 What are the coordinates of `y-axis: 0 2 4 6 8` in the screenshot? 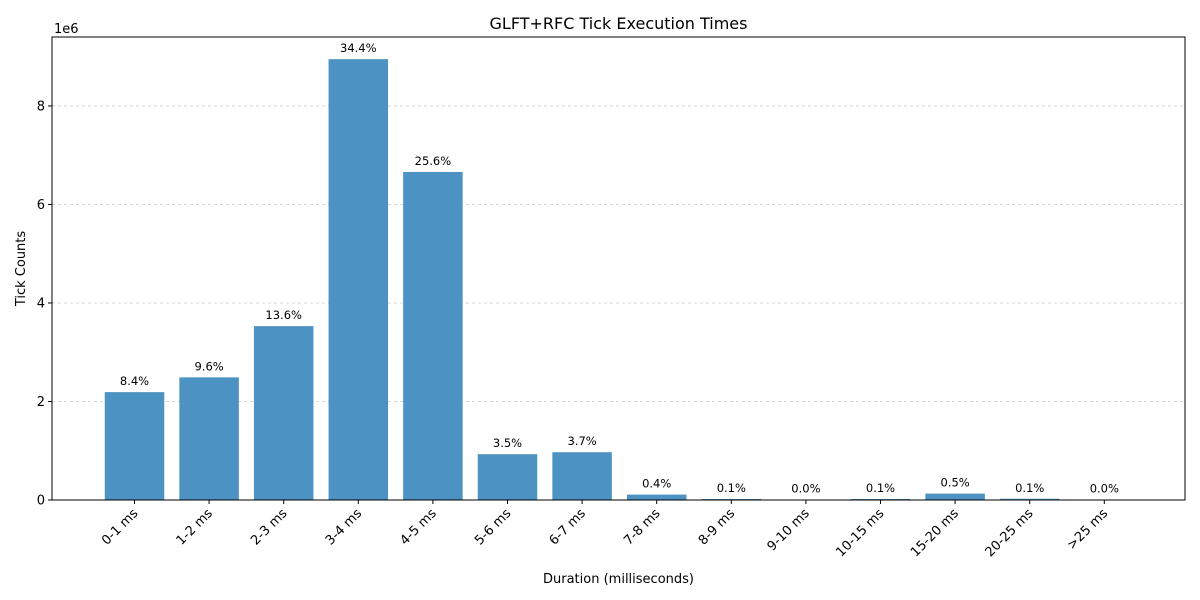 It's located at (44, 304).